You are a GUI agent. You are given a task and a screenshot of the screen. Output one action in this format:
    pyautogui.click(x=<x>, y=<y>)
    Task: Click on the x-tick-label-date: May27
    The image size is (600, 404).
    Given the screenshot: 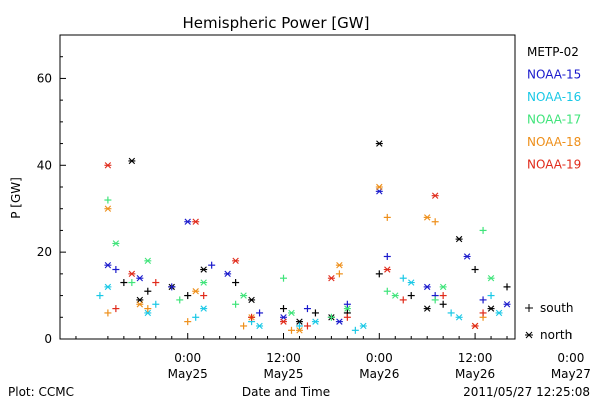 What is the action you would take?
    pyautogui.click(x=571, y=374)
    